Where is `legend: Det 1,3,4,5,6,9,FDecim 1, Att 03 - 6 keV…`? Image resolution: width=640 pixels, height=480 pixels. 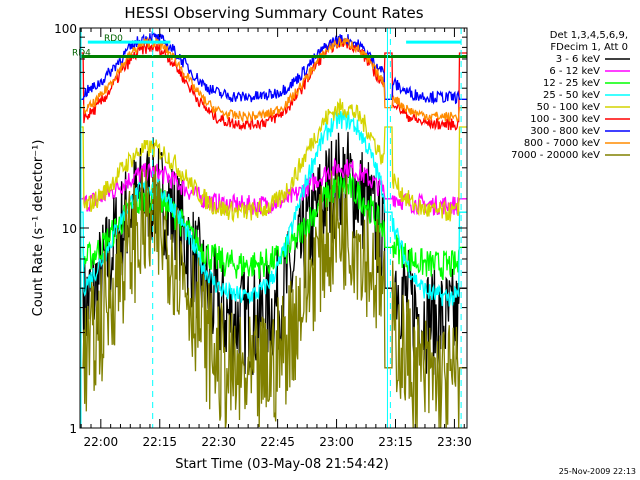
legend: Det 1,3,4,5,6,9,FDecim 1, Att 03 - 6 keV… is located at coordinates (570, 95).